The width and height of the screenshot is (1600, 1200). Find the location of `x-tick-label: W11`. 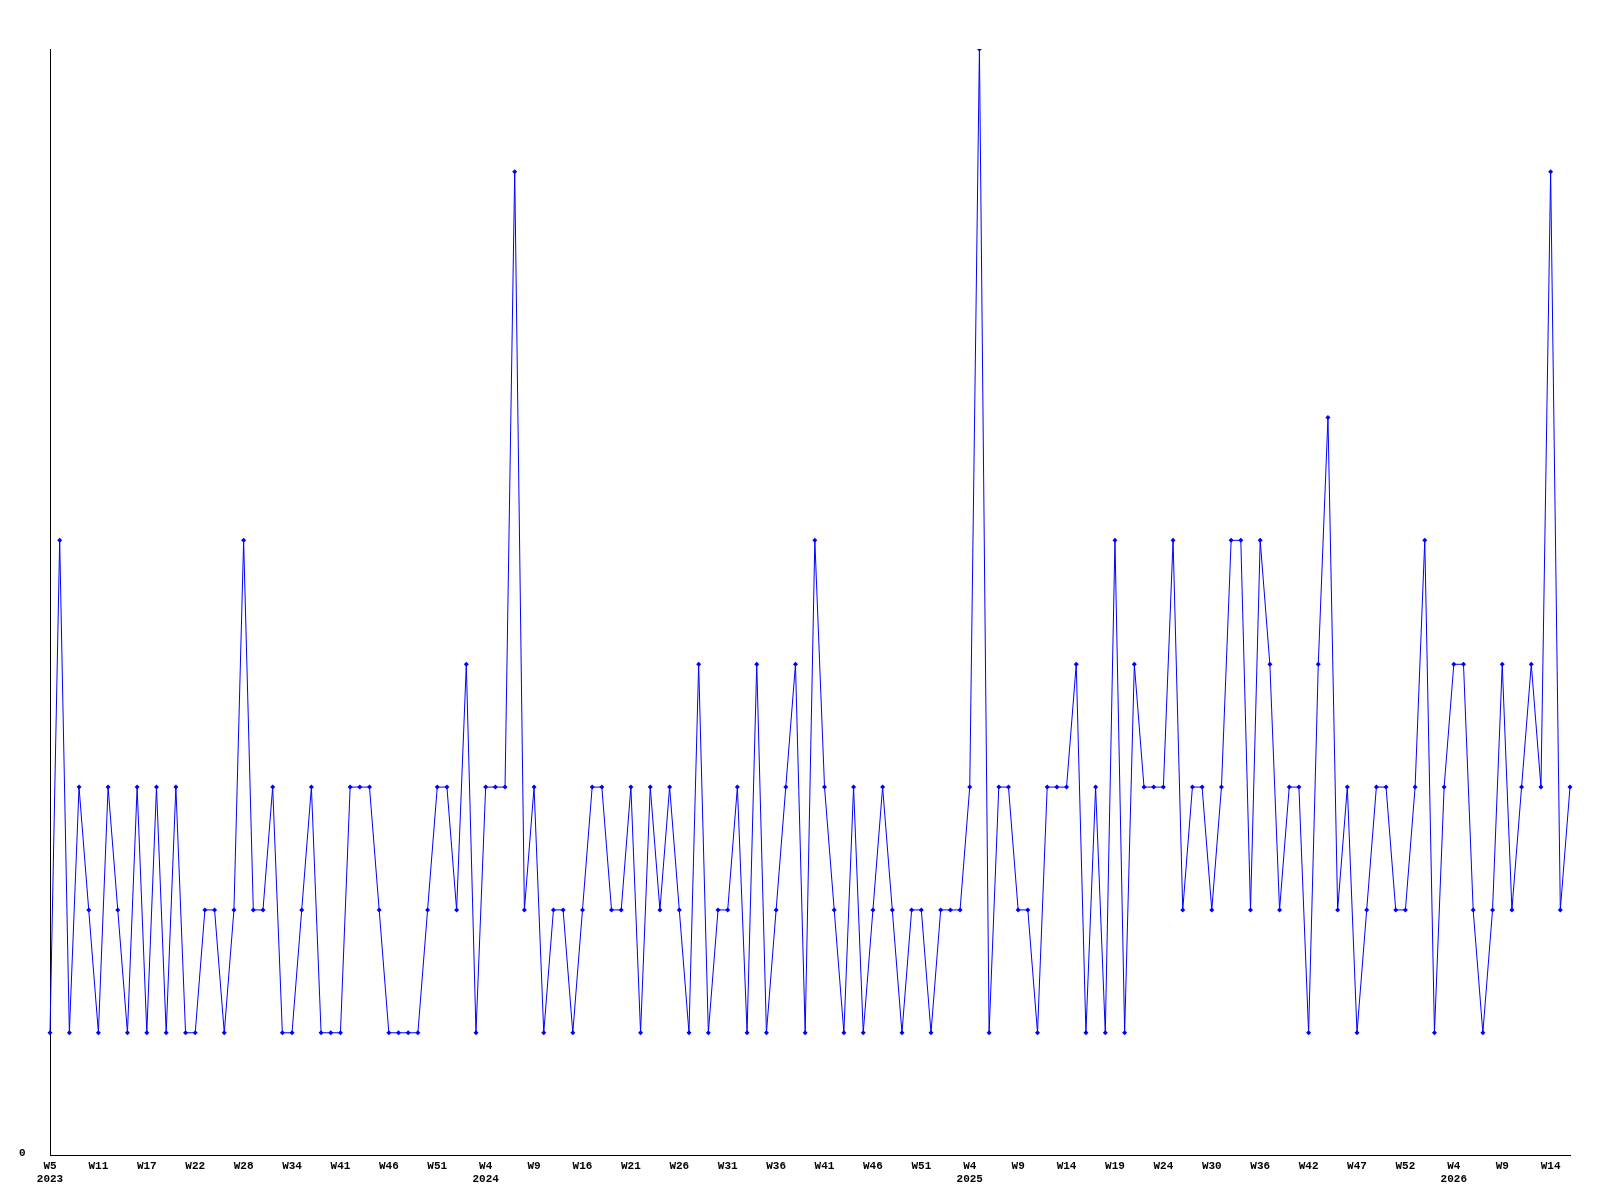

x-tick-label: W11 is located at coordinates (98, 1165).